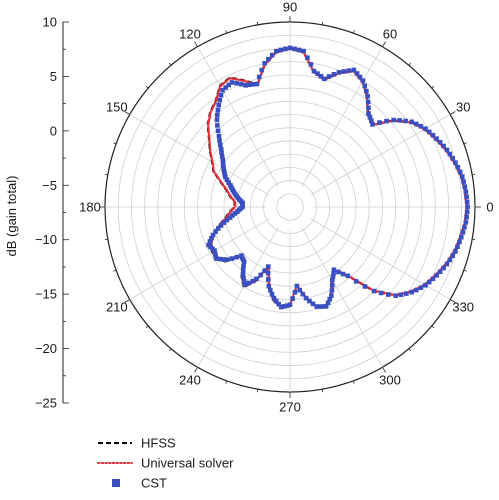  I want to click on legend-swatch-cst, so click(116, 483).